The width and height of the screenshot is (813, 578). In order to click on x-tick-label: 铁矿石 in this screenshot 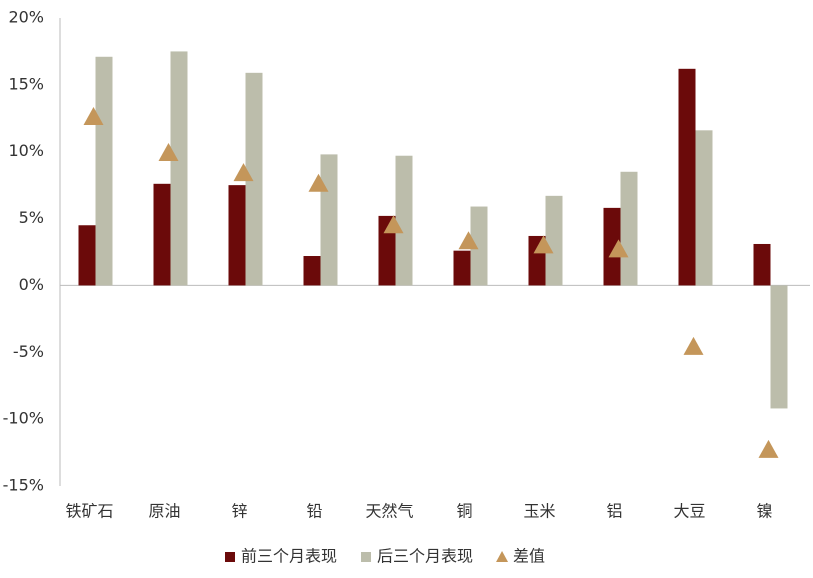, I will do `click(89, 511)`.